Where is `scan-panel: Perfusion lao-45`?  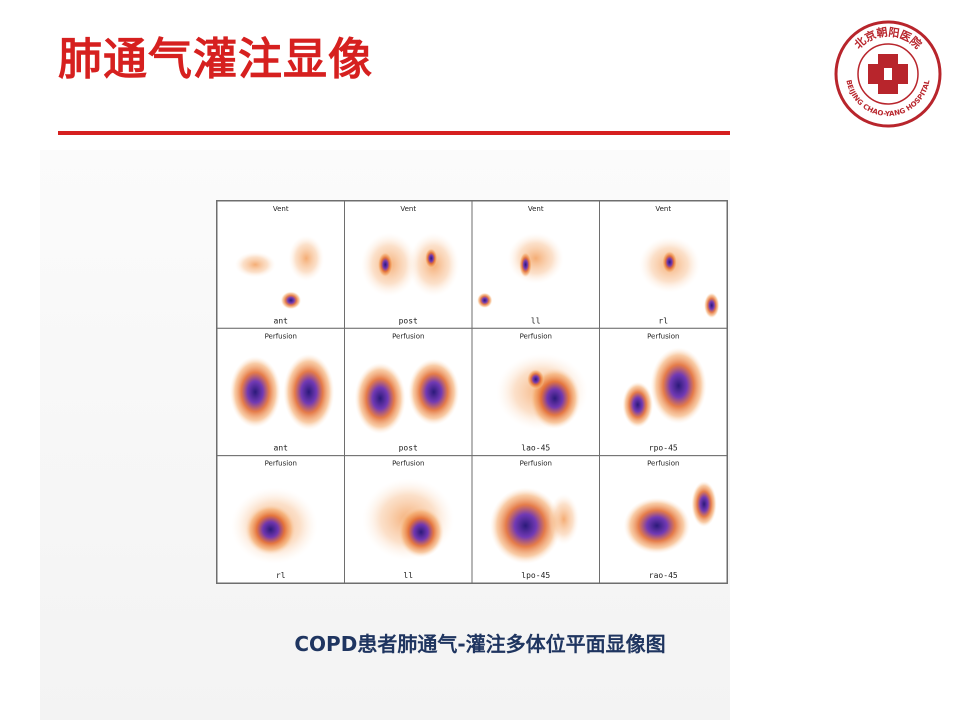
scan-panel: Perfusion lao-45 is located at coordinates (535, 392).